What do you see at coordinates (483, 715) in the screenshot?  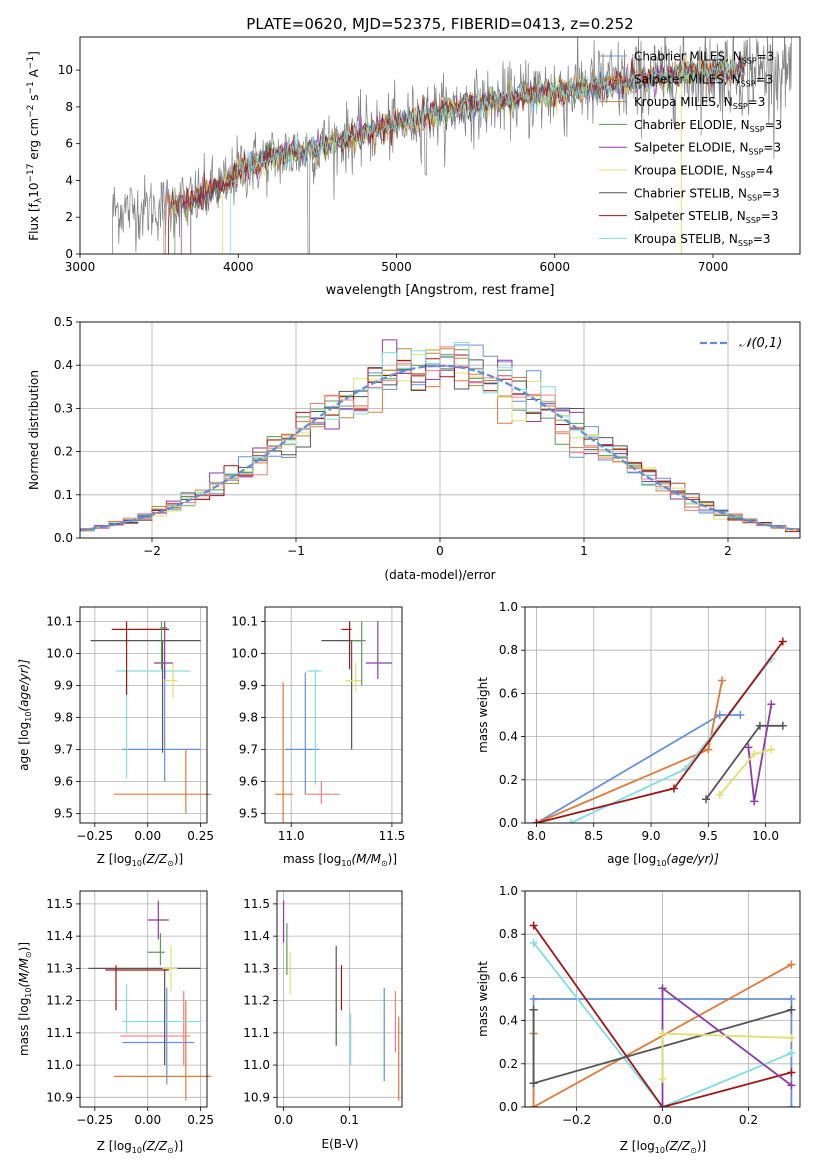 I see `y-axis-label: mass weight` at bounding box center [483, 715].